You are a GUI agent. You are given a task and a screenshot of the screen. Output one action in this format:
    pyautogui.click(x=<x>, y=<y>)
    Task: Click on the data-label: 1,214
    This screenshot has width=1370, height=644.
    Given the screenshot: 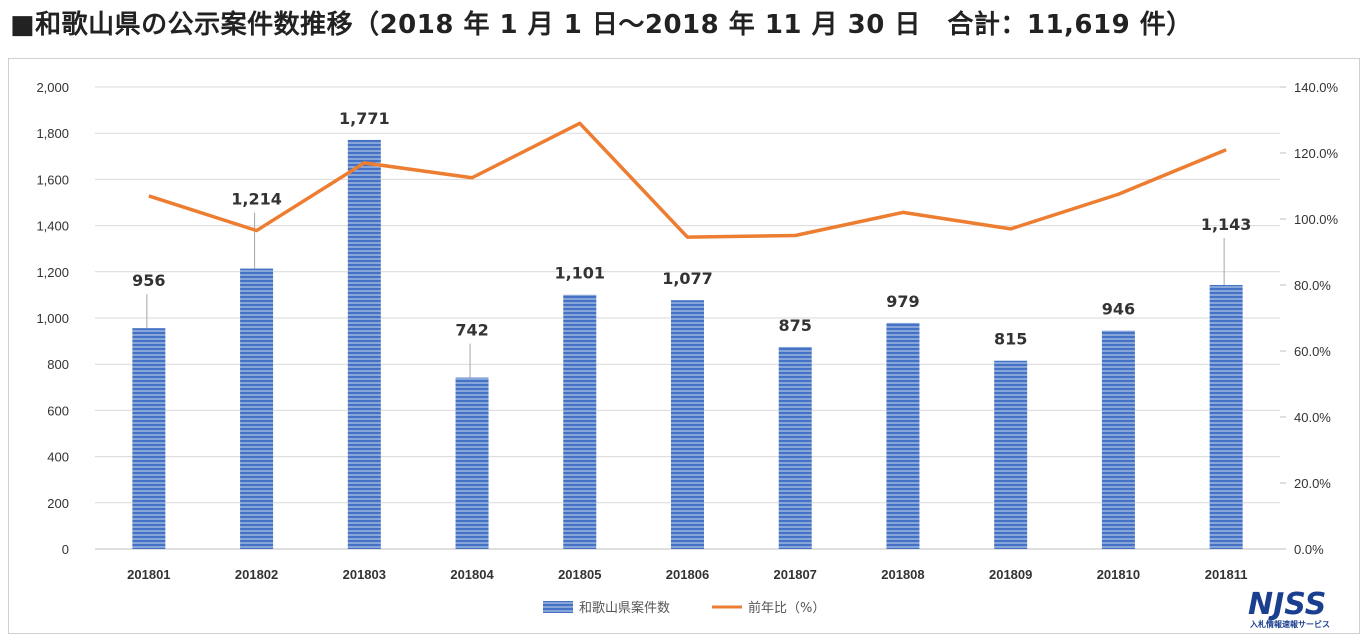 What is the action you would take?
    pyautogui.click(x=256, y=199)
    